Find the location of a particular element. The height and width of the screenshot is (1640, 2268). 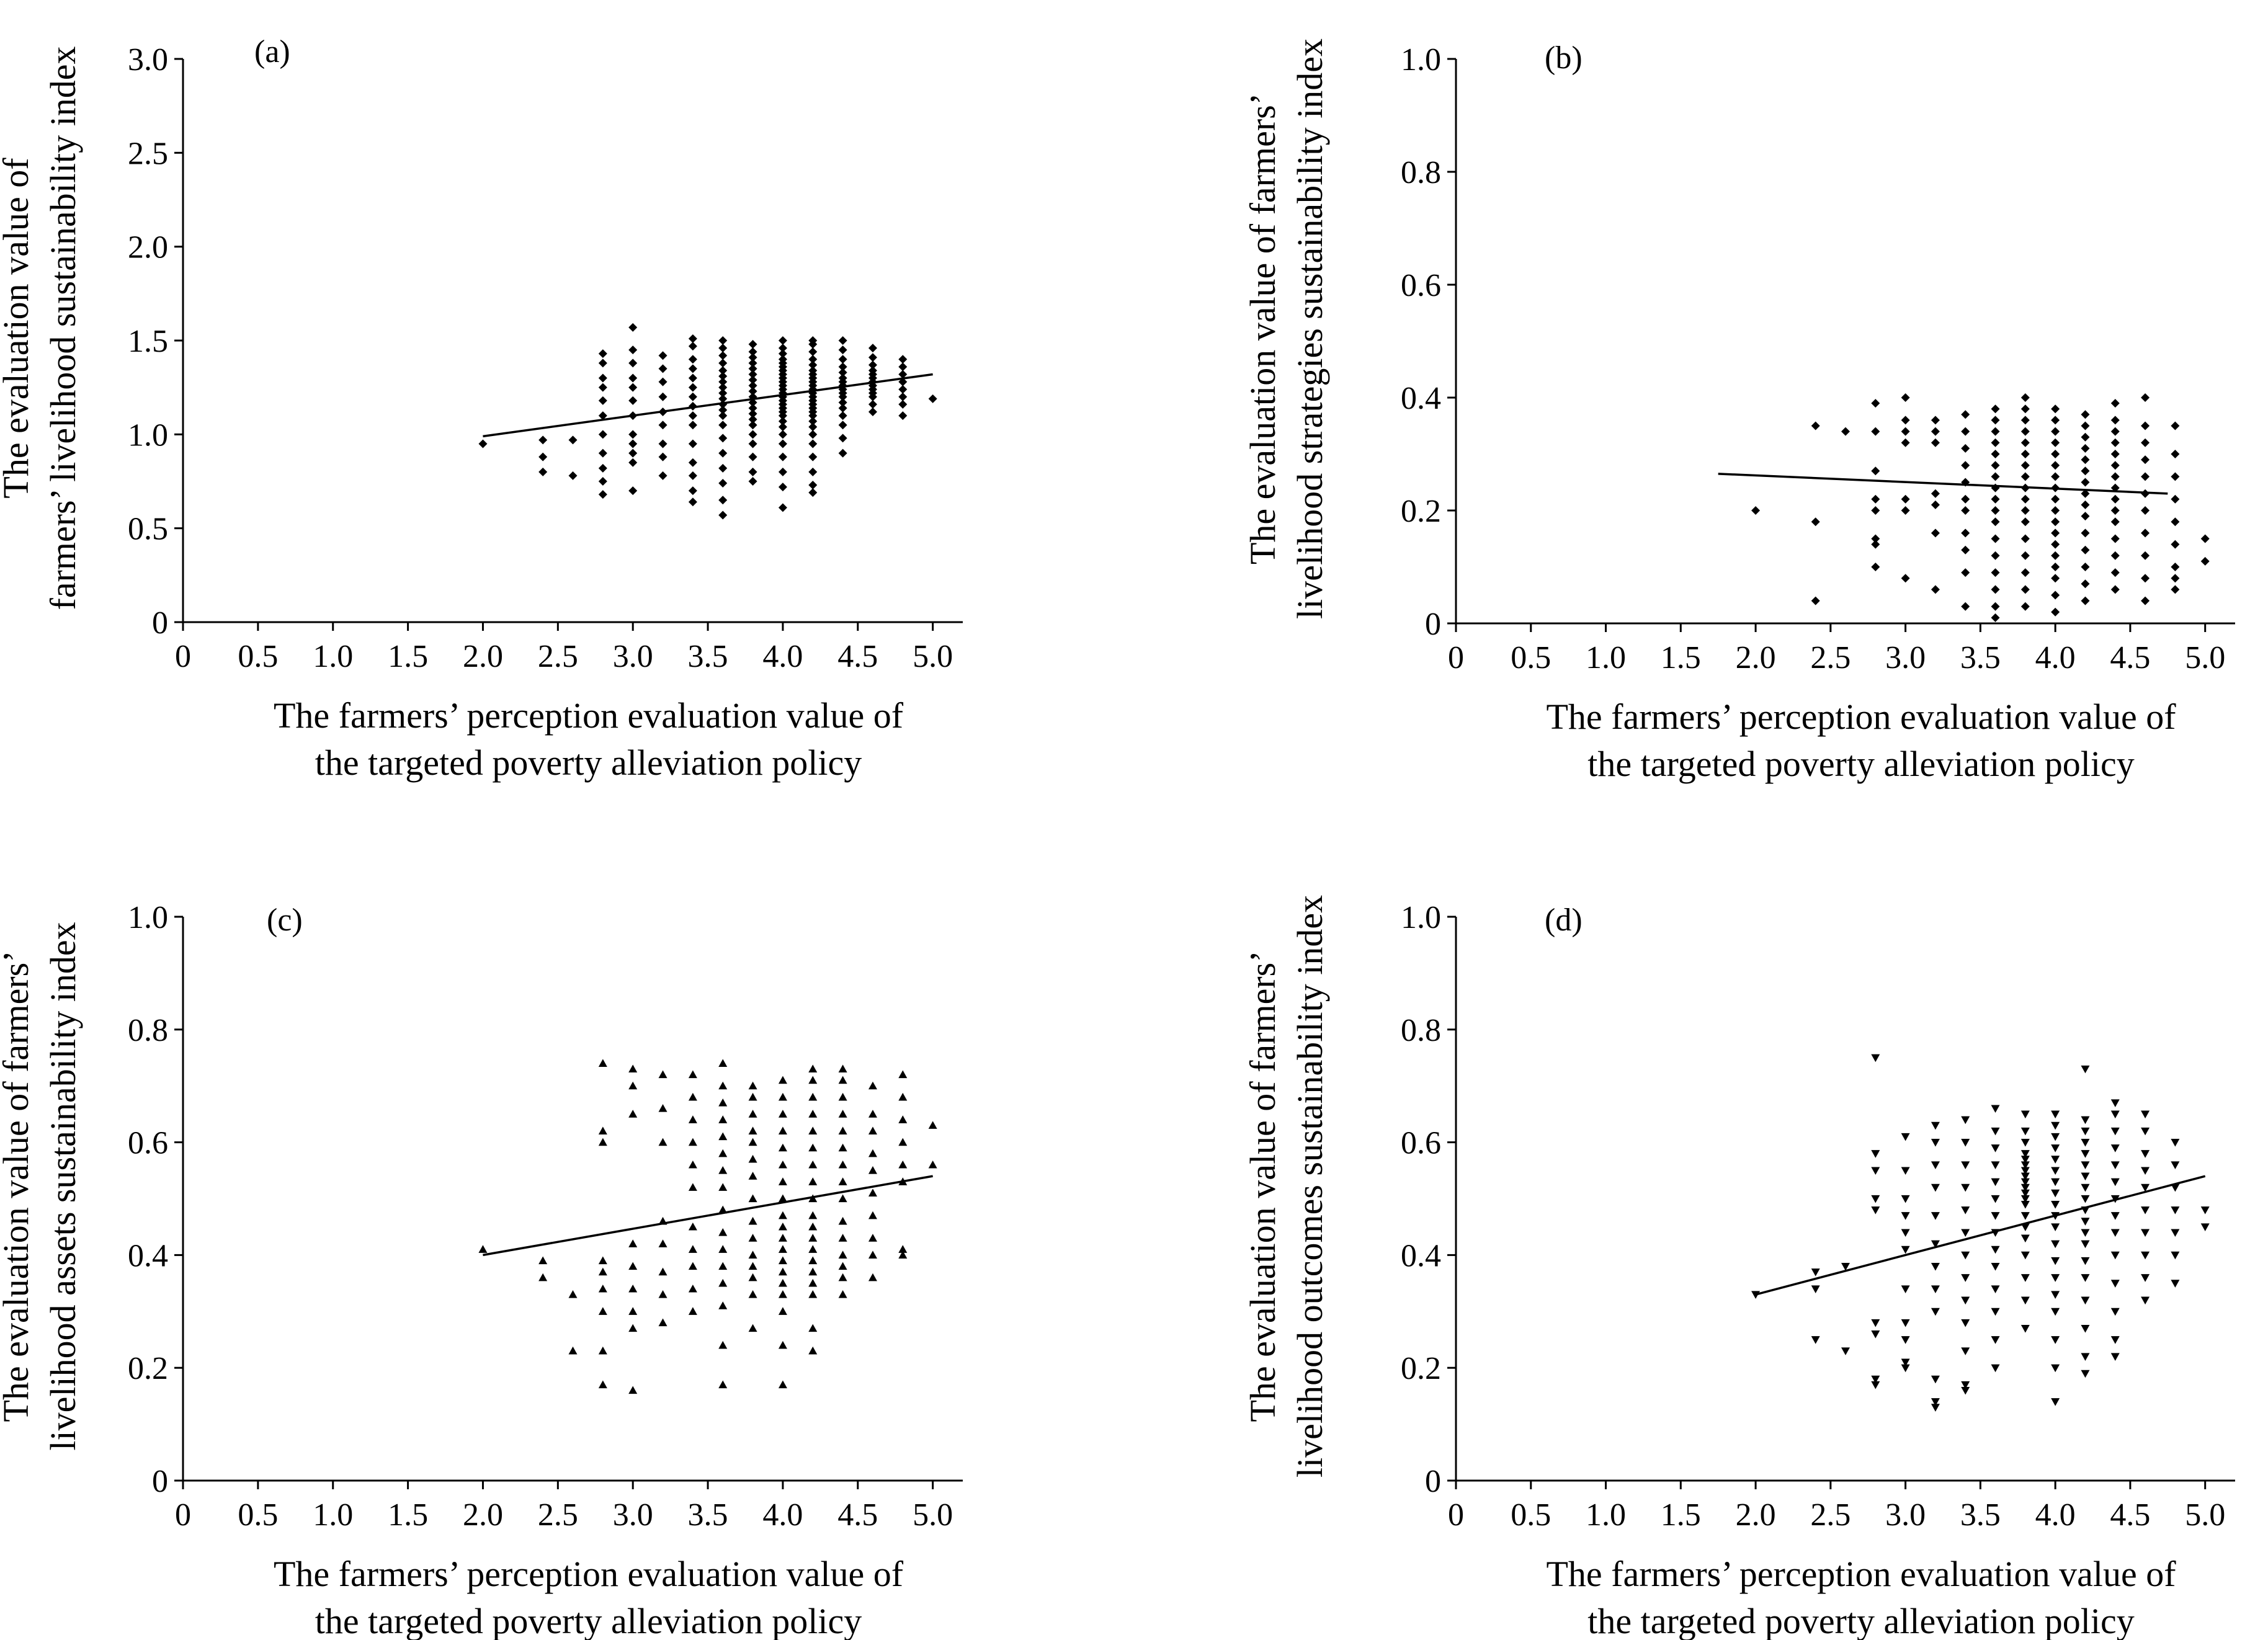

axis-lines is located at coordinates (572, 1199).